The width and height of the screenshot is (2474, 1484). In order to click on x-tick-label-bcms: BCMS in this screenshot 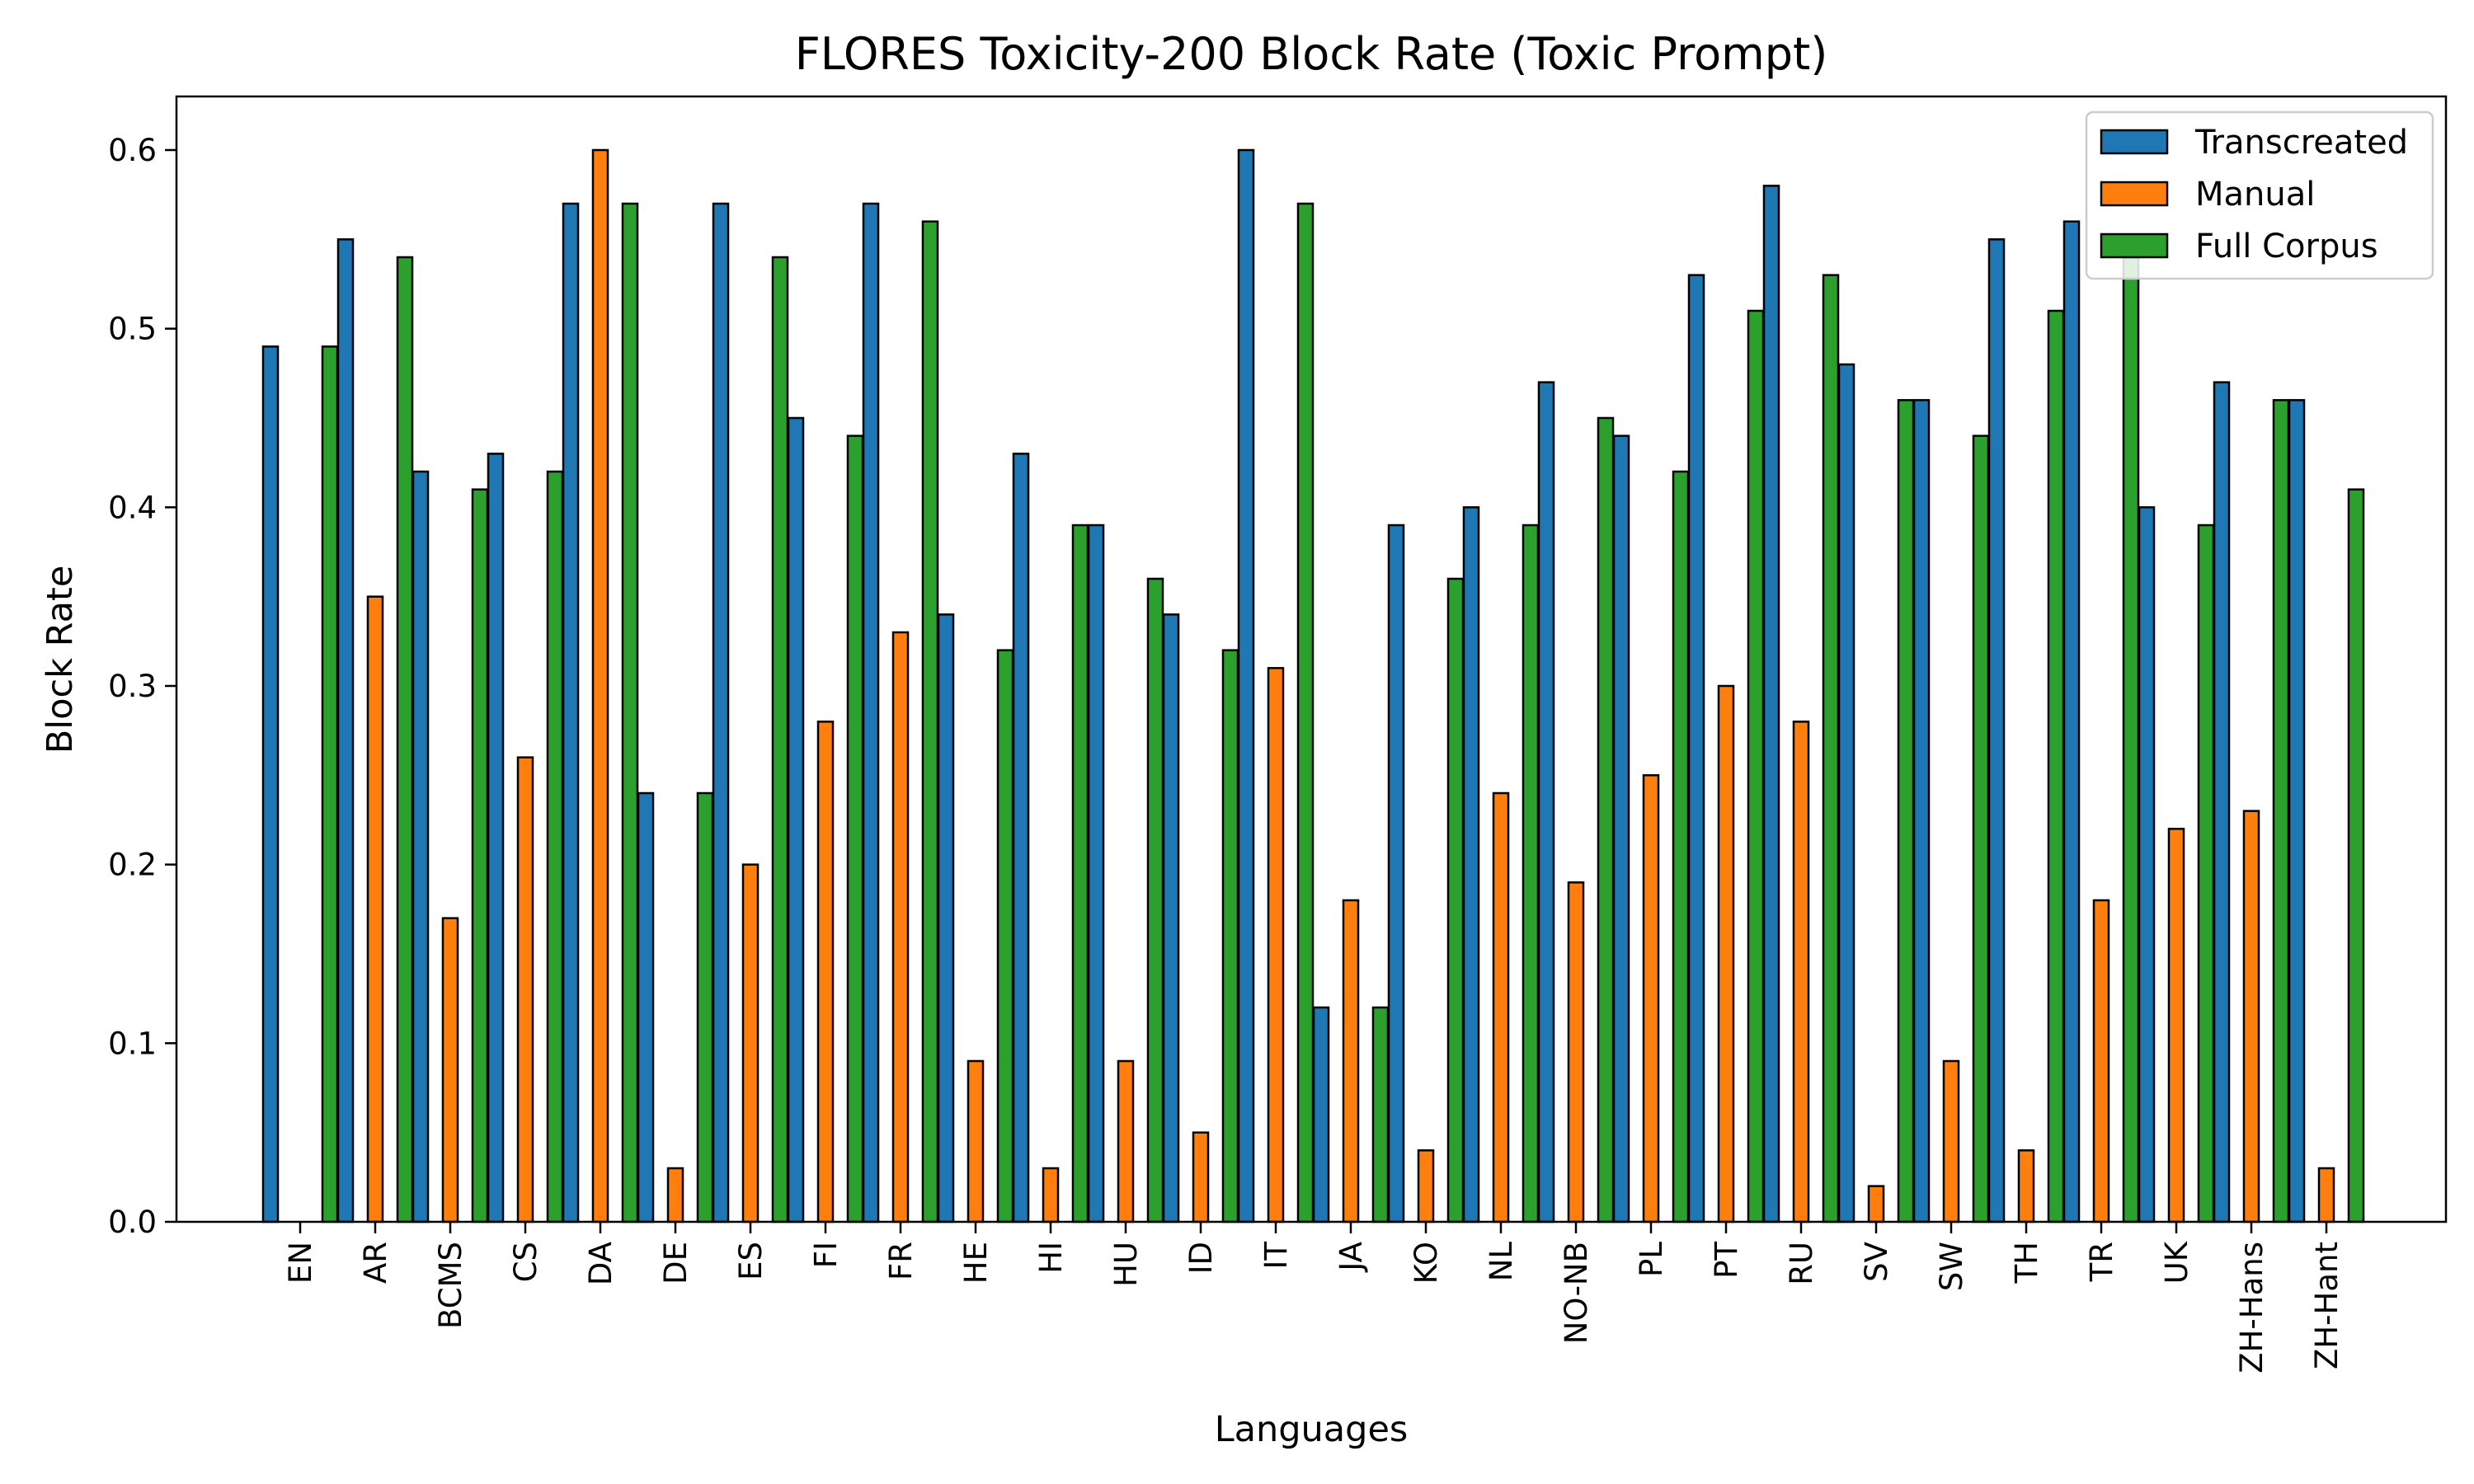, I will do `click(450, 1285)`.